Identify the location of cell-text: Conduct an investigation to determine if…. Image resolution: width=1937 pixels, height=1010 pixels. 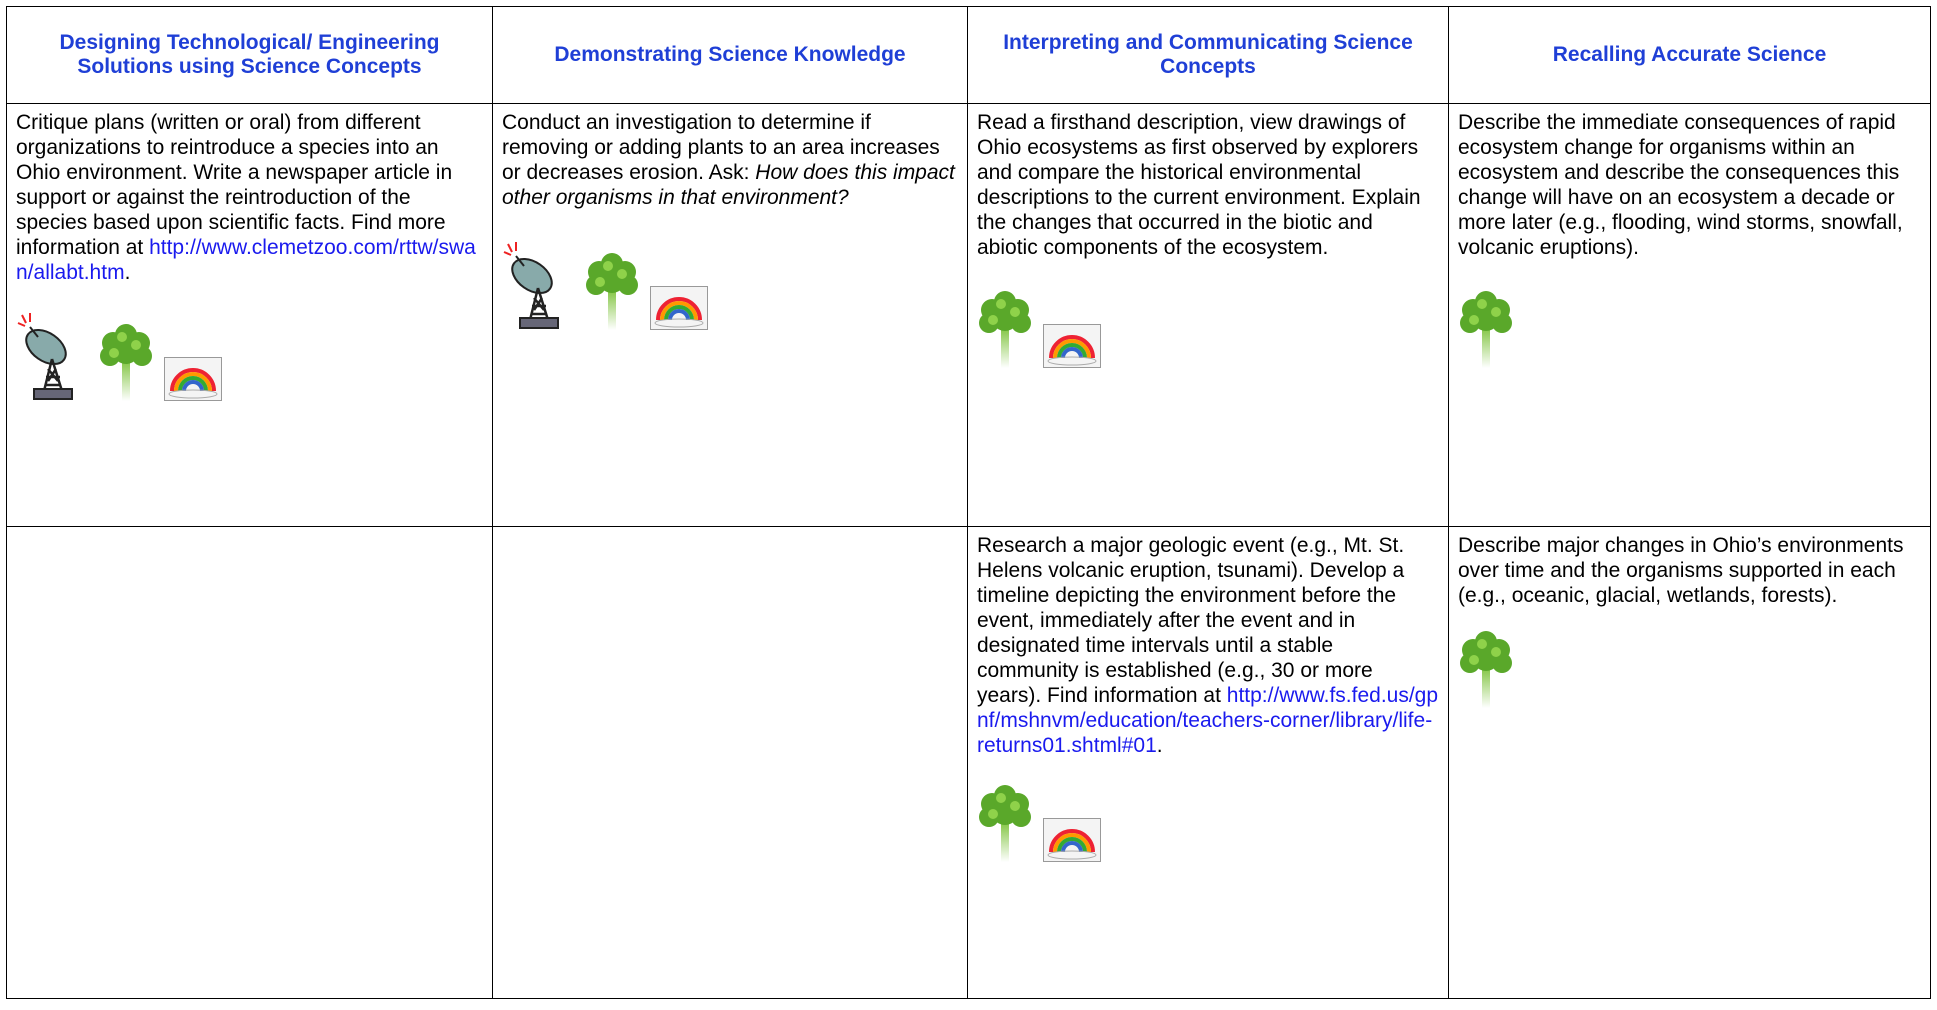
(721, 147).